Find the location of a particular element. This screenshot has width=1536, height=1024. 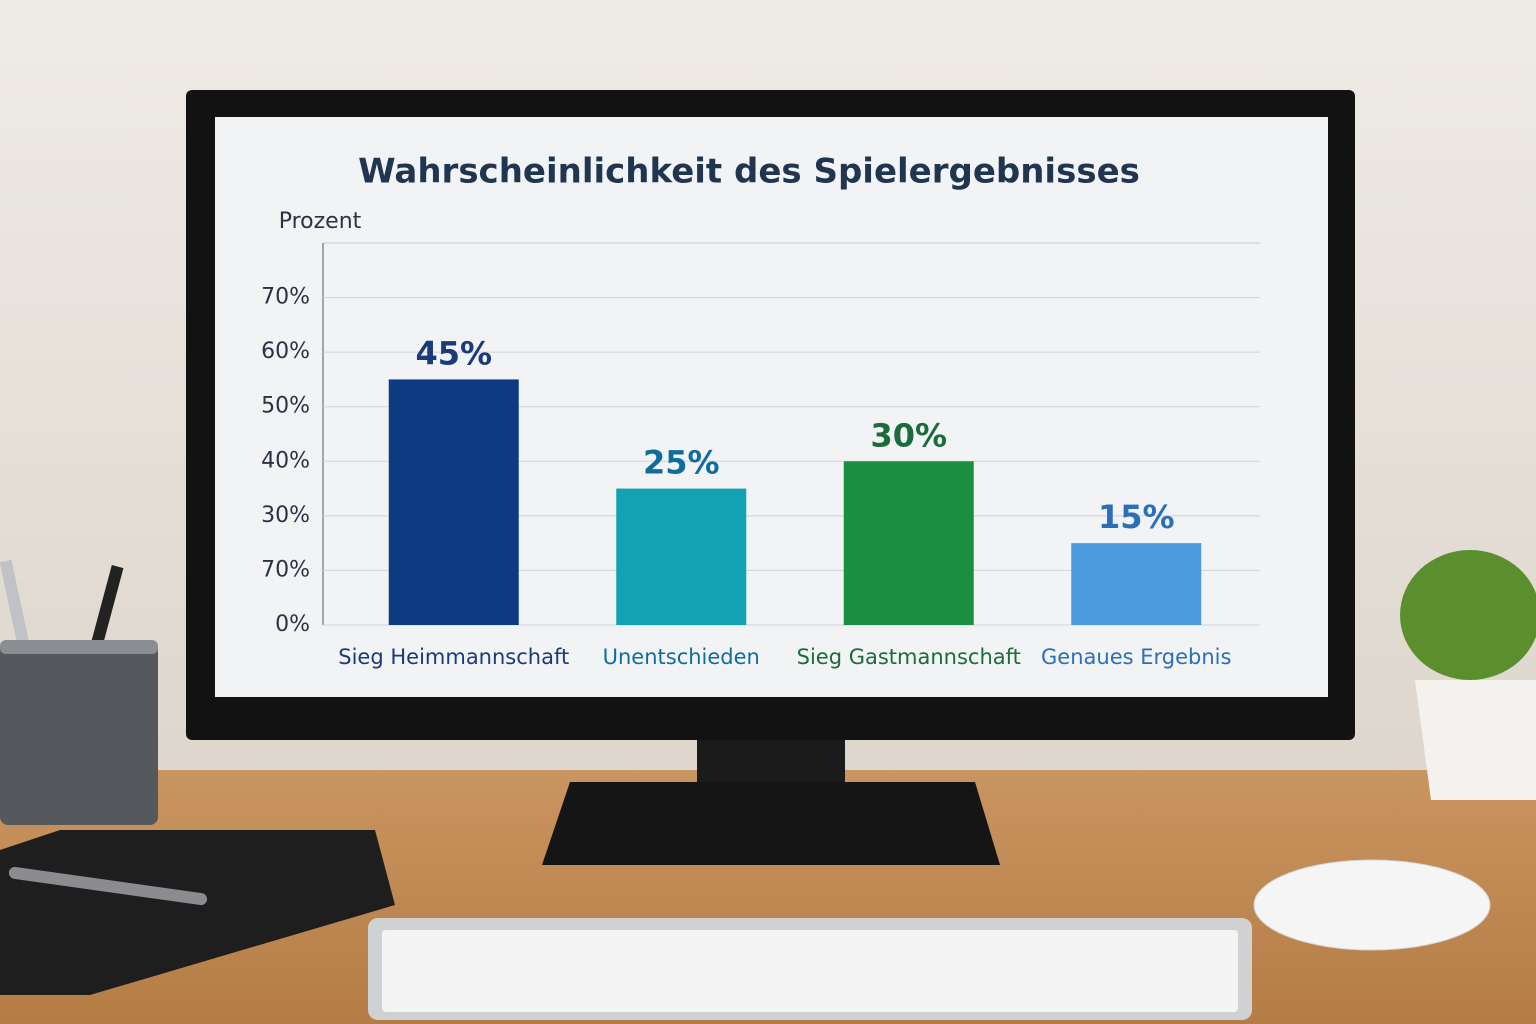

notebook-pen is located at coordinates (108, 886).